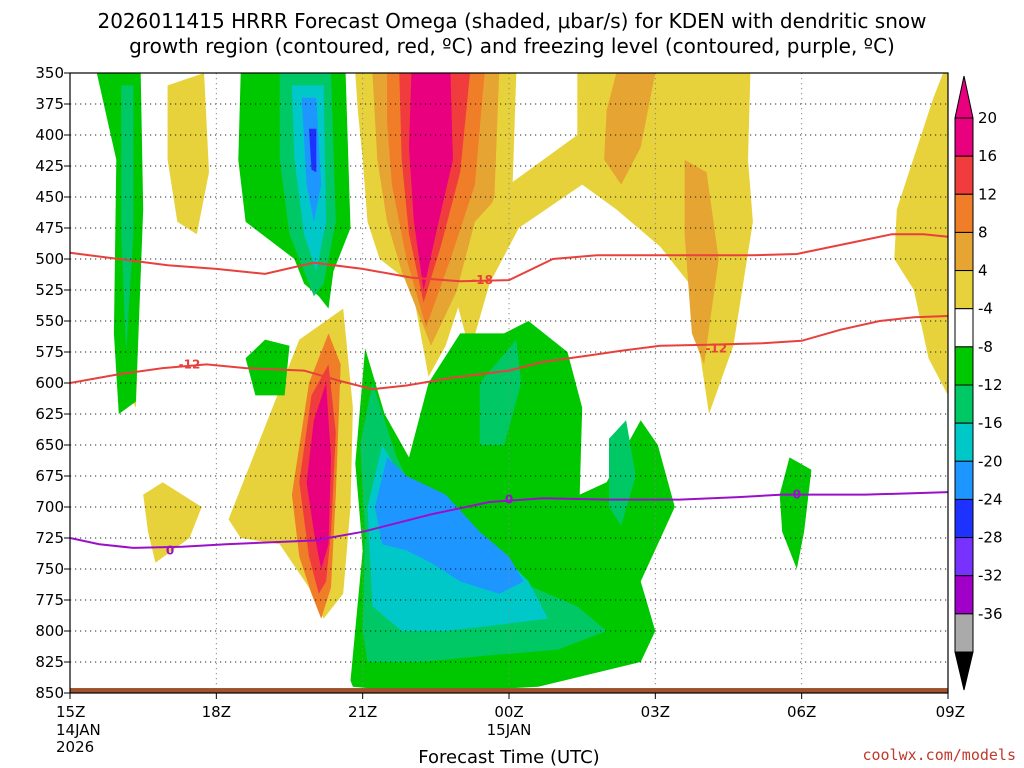 Image resolution: width=1024 pixels, height=768 pixels. What do you see at coordinates (216, 712) in the screenshot?
I see `x-tick-label: 18Z` at bounding box center [216, 712].